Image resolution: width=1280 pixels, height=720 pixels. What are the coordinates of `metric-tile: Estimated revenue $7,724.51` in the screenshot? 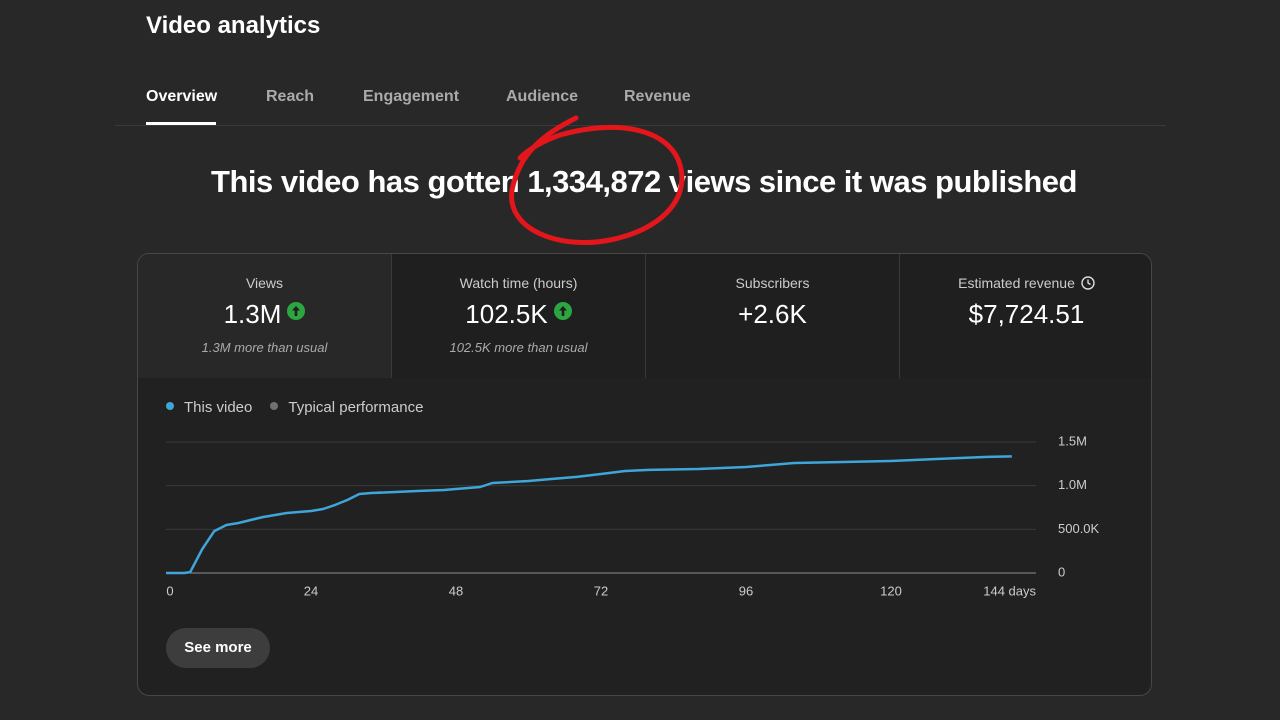 It's located at (1025, 316).